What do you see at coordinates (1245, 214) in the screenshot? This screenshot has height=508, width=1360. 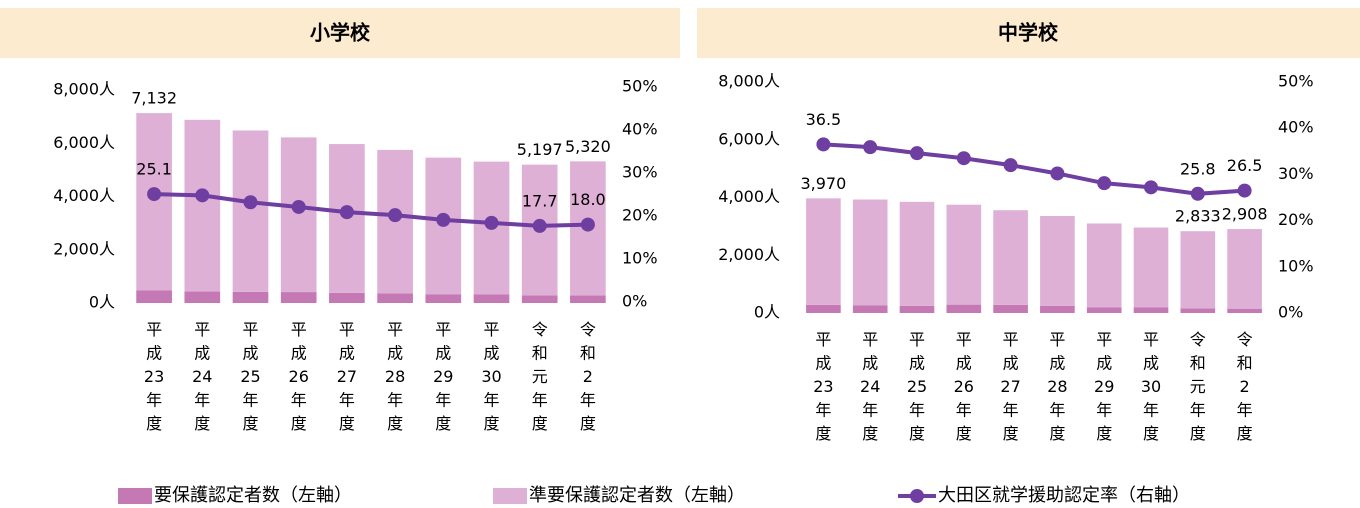 I see `total-label: 2,908` at bounding box center [1245, 214].